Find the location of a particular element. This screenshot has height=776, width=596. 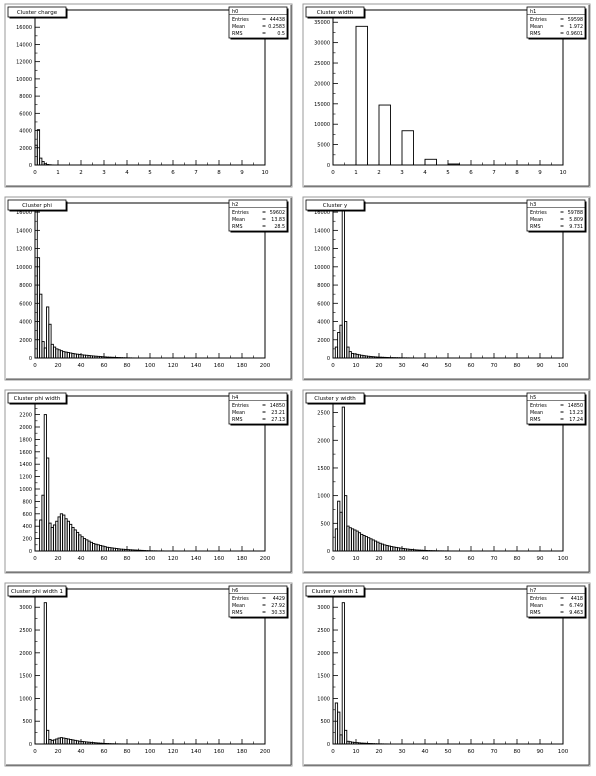

stats-name: h0 is located at coordinates (235, 12).